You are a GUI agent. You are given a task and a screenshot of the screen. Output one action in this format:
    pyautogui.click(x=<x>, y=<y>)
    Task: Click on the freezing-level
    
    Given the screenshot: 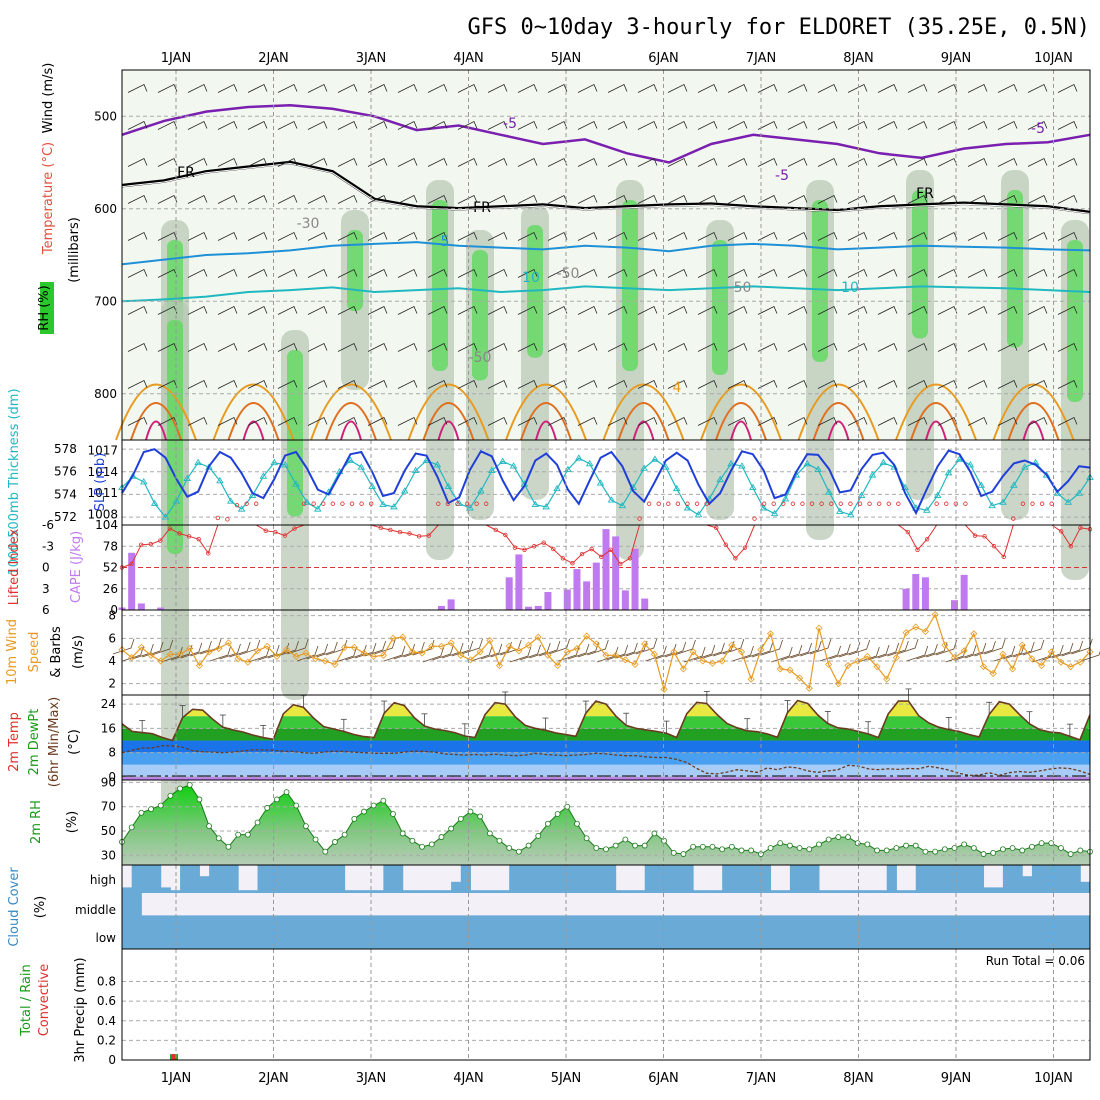 What is the action you would take?
    pyautogui.click(x=606, y=187)
    